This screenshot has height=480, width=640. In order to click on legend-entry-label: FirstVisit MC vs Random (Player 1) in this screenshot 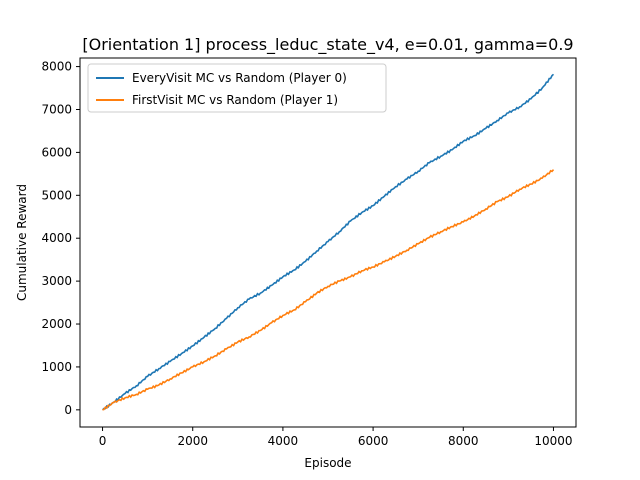, I will do `click(235, 100)`.